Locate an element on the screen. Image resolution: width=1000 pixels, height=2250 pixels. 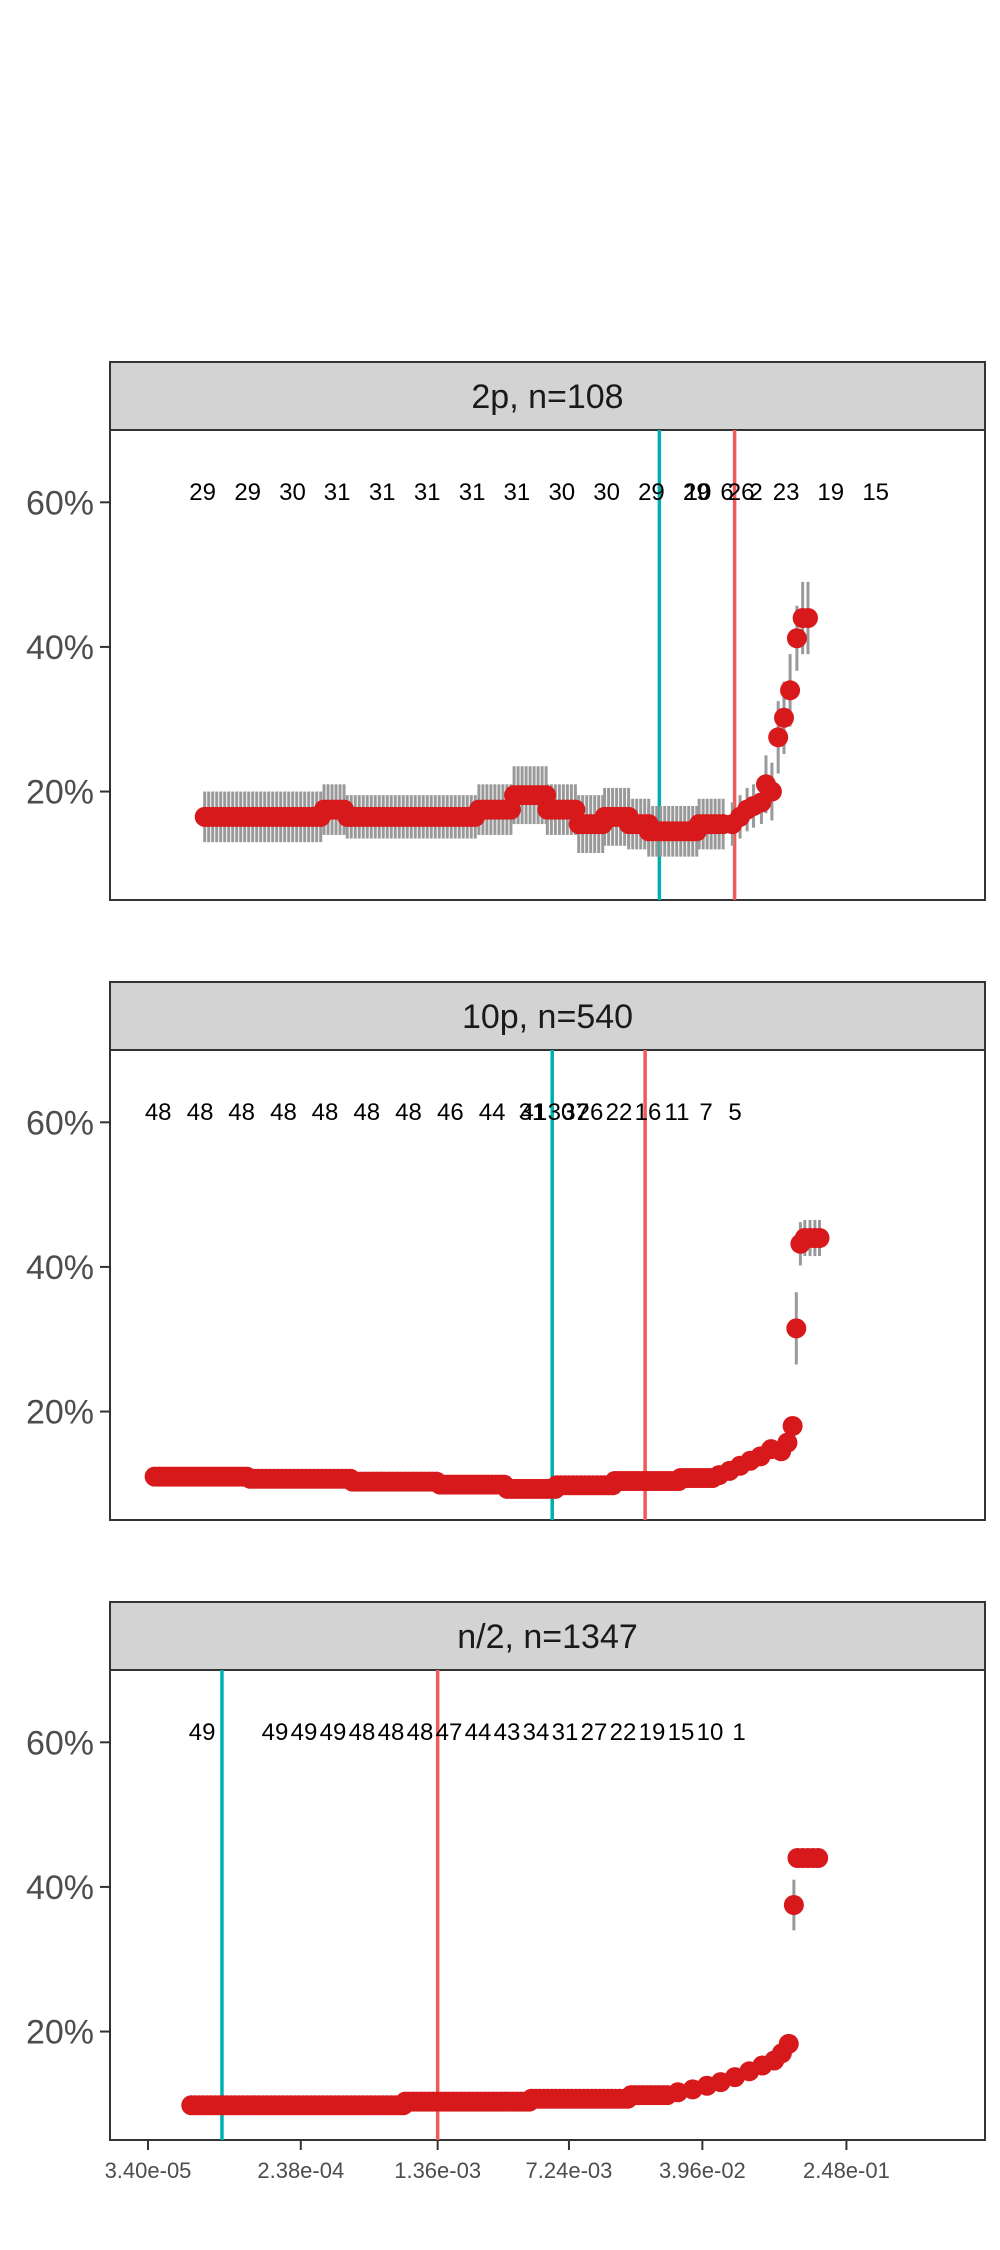
panel-strip-label: 2p, n=108 is located at coordinates (547, 397).